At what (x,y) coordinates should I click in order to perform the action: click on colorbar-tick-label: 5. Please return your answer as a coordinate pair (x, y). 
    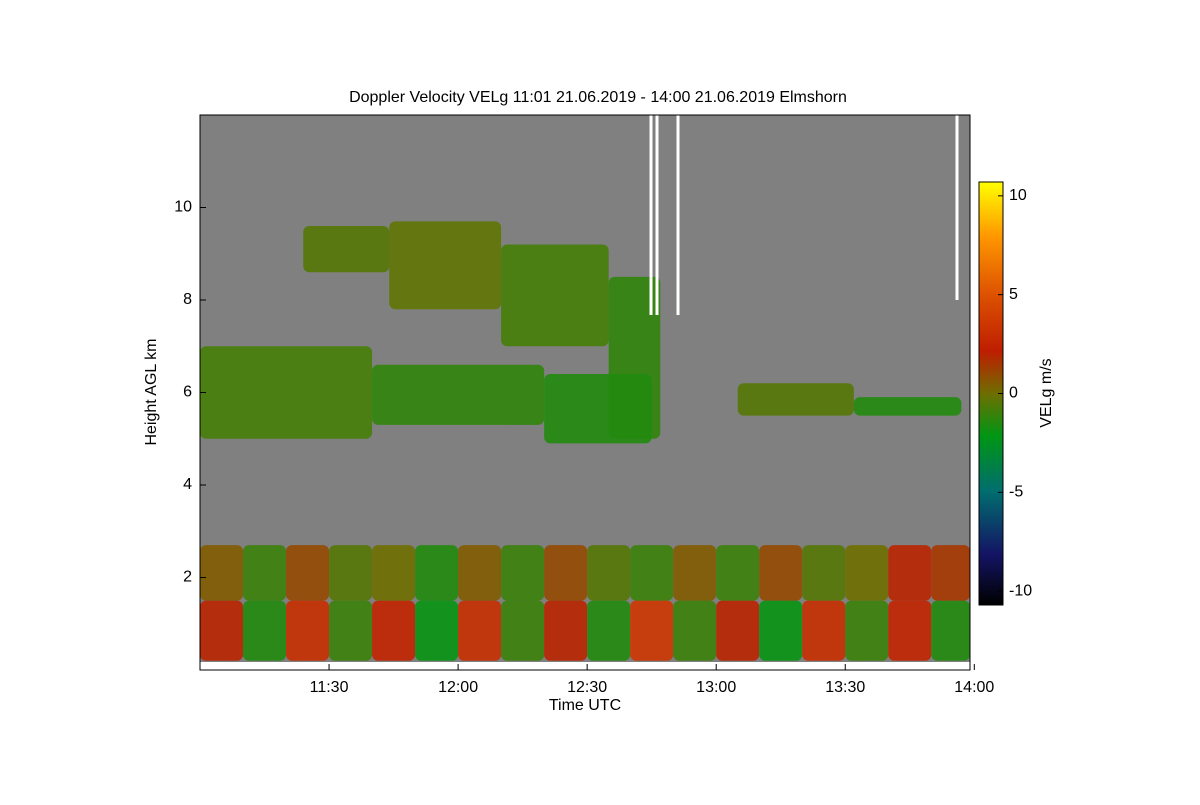
    Looking at the image, I should click on (1013, 294).